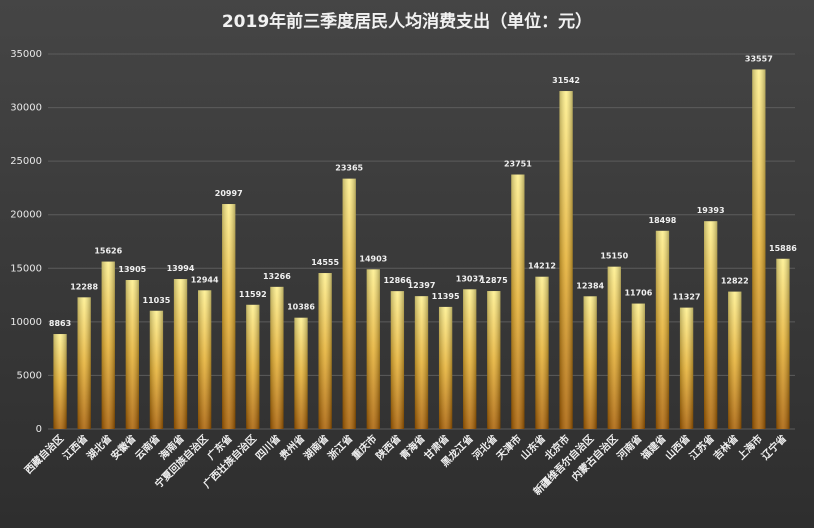  What do you see at coordinates (229, 193) in the screenshot?
I see `value-label: 20997` at bounding box center [229, 193].